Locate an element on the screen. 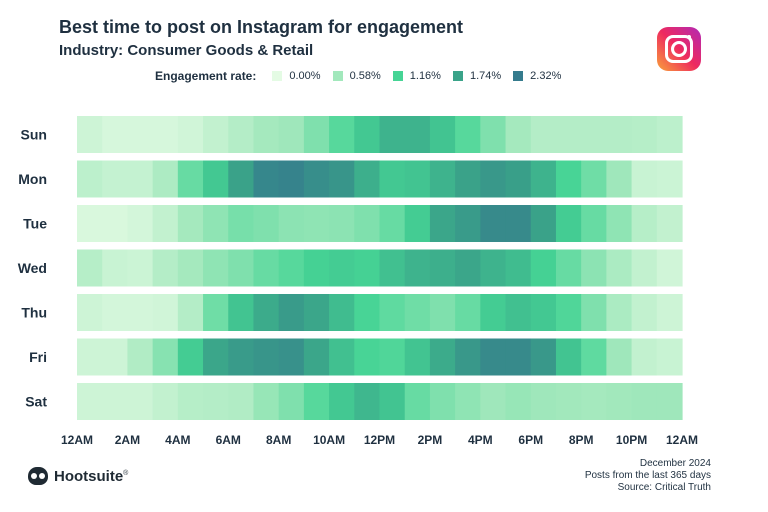 The width and height of the screenshot is (768, 512). legend-item: 2.32% is located at coordinates (537, 76).